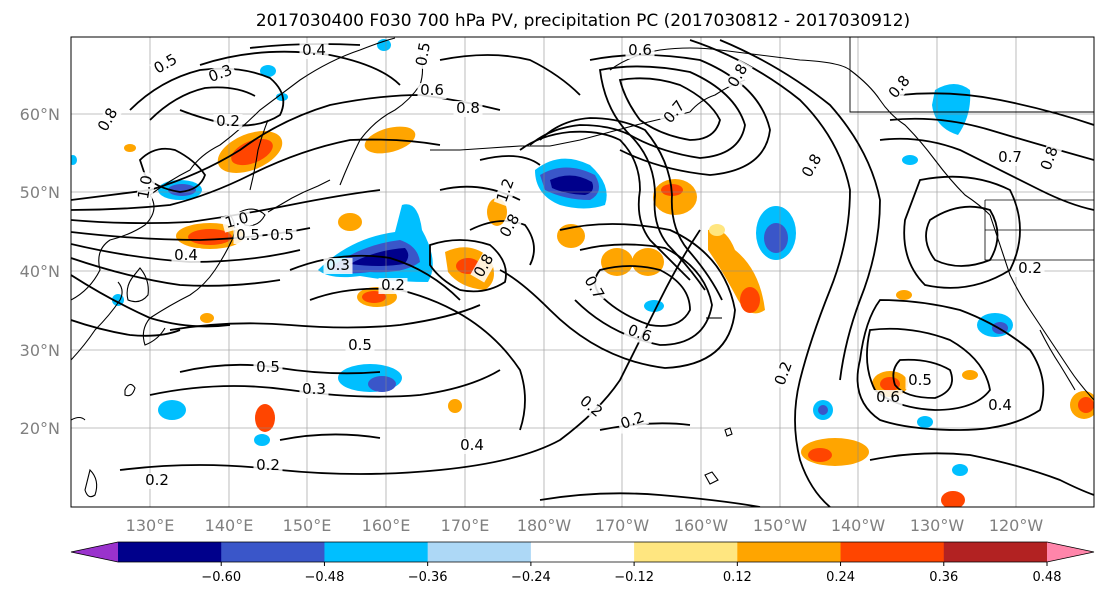  I want to click on colorbar-tick-label: 0.24, so click(840, 577).